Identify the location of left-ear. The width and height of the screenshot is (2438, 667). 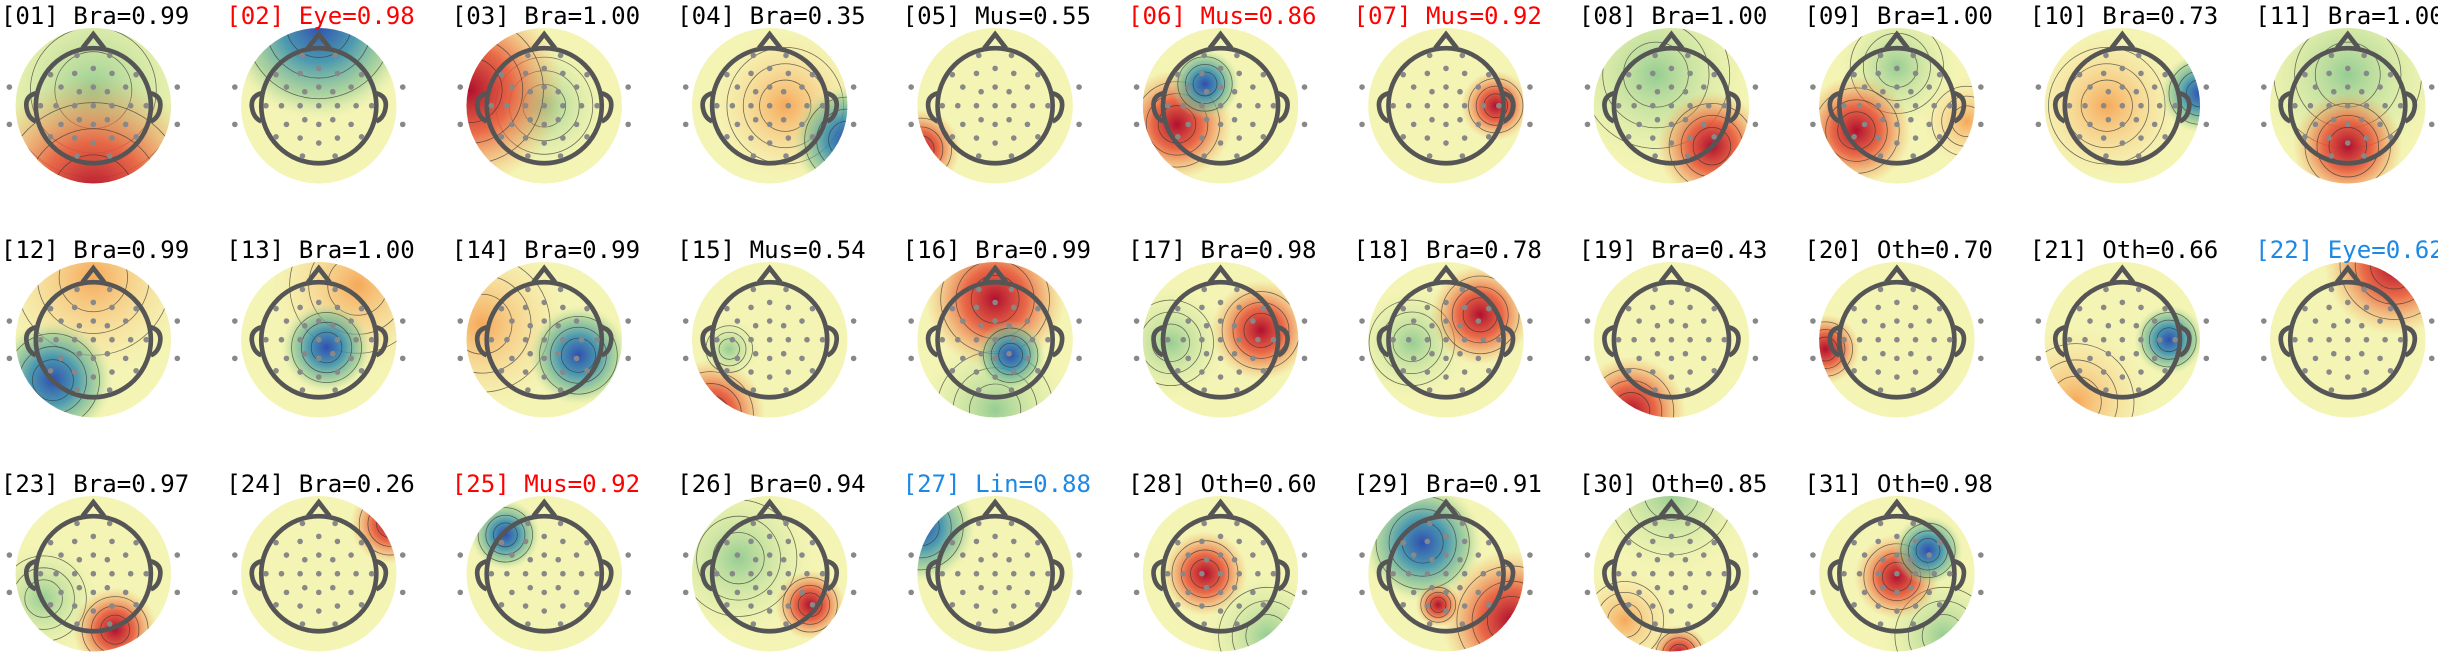
(1608, 575).